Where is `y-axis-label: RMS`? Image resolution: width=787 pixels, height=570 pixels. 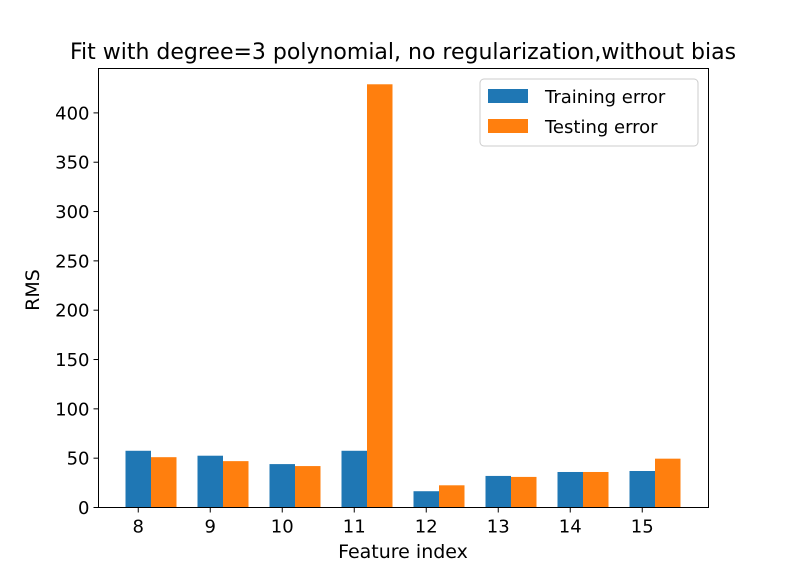 y-axis-label: RMS is located at coordinates (33, 290).